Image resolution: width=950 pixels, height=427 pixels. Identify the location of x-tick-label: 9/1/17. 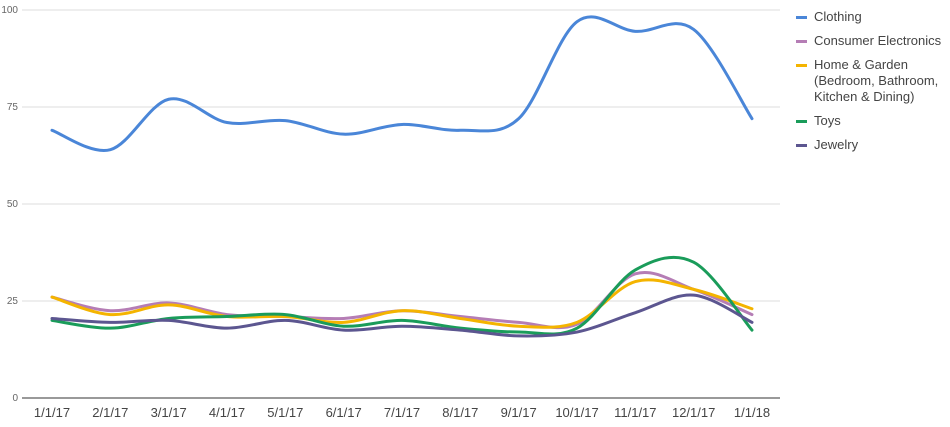
(519, 412).